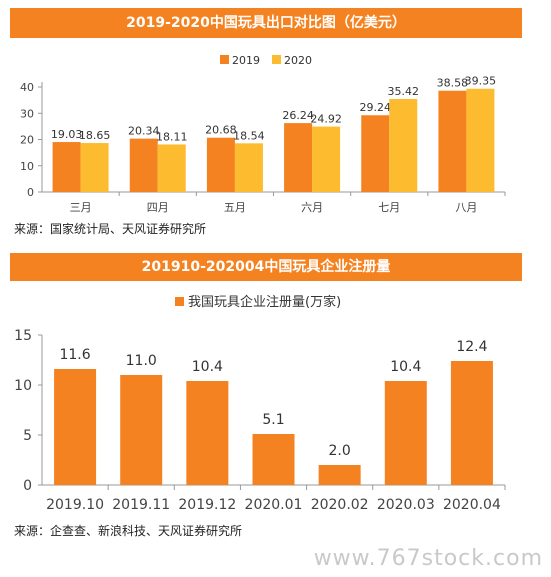 This screenshot has width=551, height=577. I want to click on chart2-source-note: 来源：企查查、新浪科技、天风证券研究所, so click(128, 531).